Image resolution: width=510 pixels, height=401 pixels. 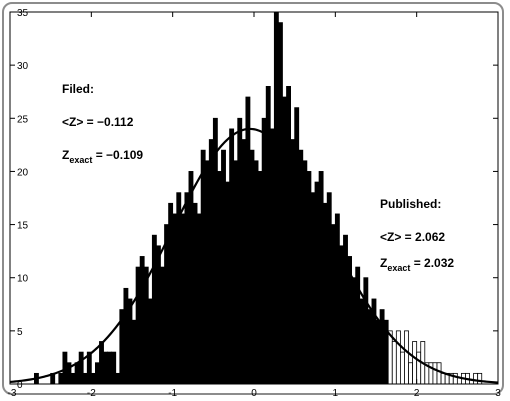 What do you see at coordinates (383, 263) in the screenshot?
I see `published-exact-z-letter: Z` at bounding box center [383, 263].